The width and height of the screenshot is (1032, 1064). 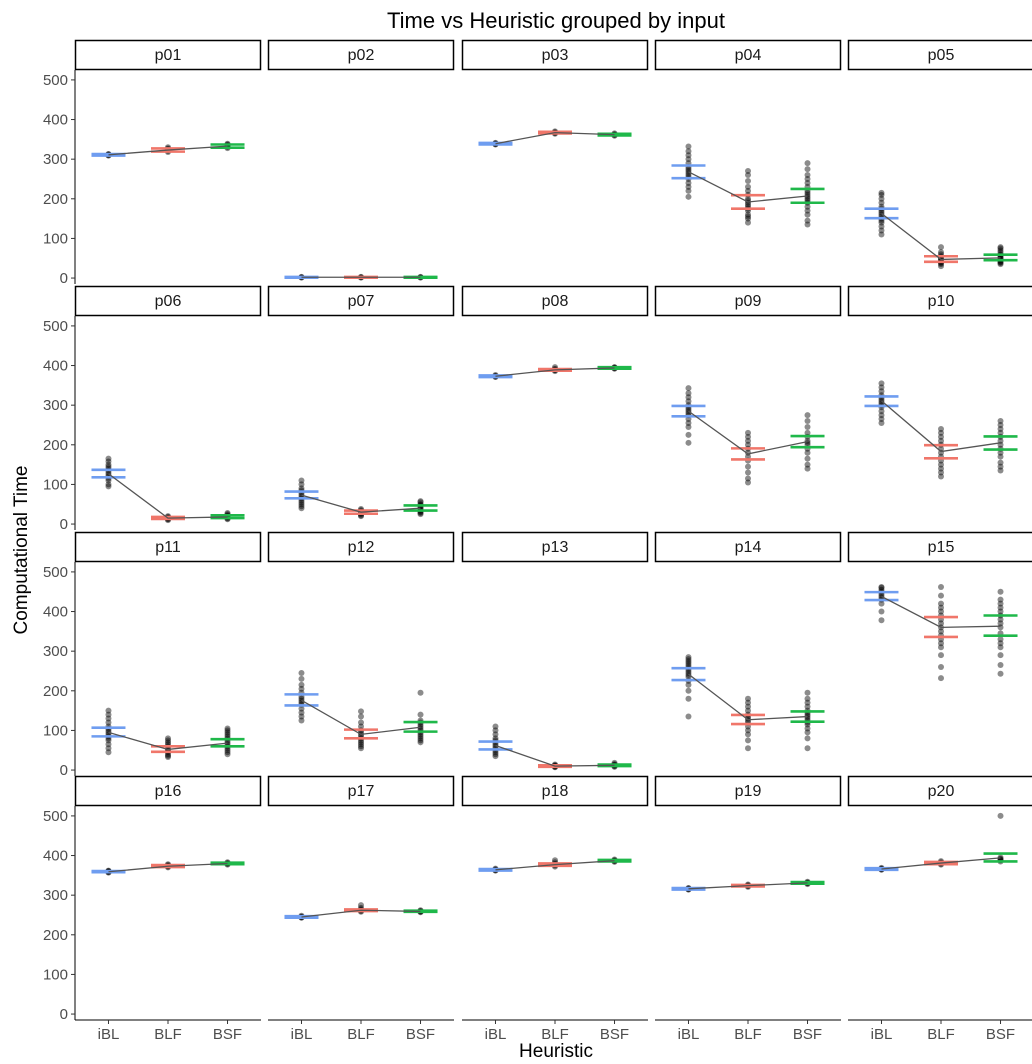 What do you see at coordinates (748, 909) in the screenshot?
I see `panel-p19: p19 iBL BLF BSF` at bounding box center [748, 909].